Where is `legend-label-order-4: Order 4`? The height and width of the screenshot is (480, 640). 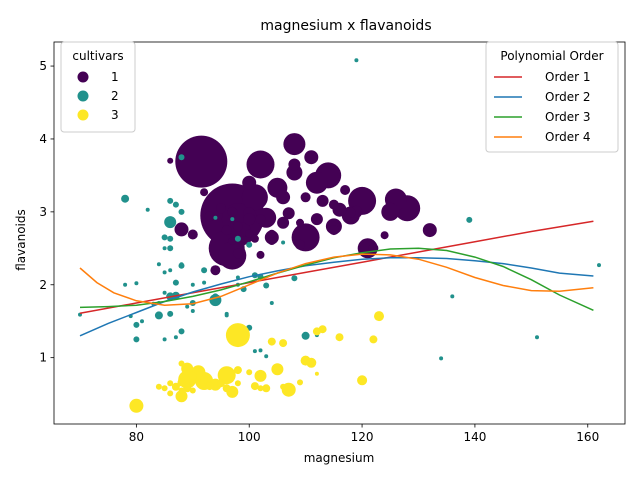
legend-label-order-4: Order 4 is located at coordinates (568, 137).